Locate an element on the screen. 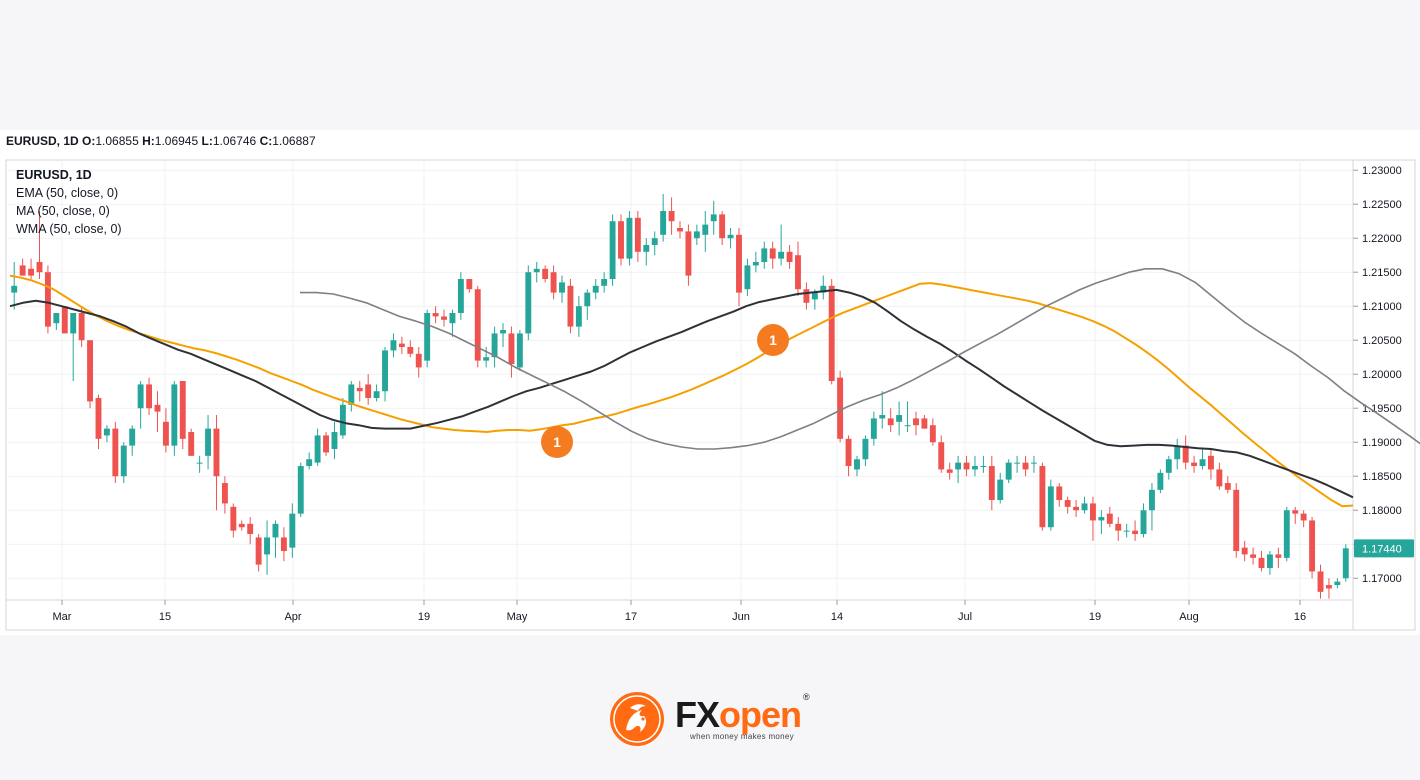 The image size is (1420, 780). header-close: 1.06887 is located at coordinates (294, 141).